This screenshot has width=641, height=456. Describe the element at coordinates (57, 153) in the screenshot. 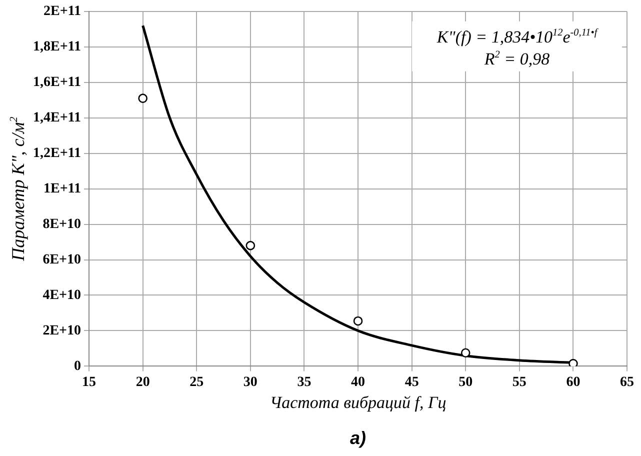

I see `y-tick-label: 1,2E+11` at that location.